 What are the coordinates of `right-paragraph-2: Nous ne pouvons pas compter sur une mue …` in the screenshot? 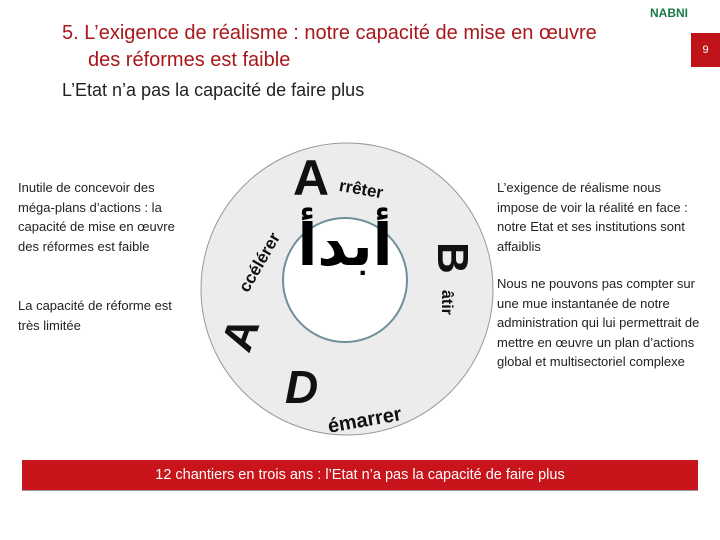 It's located at (598, 322).